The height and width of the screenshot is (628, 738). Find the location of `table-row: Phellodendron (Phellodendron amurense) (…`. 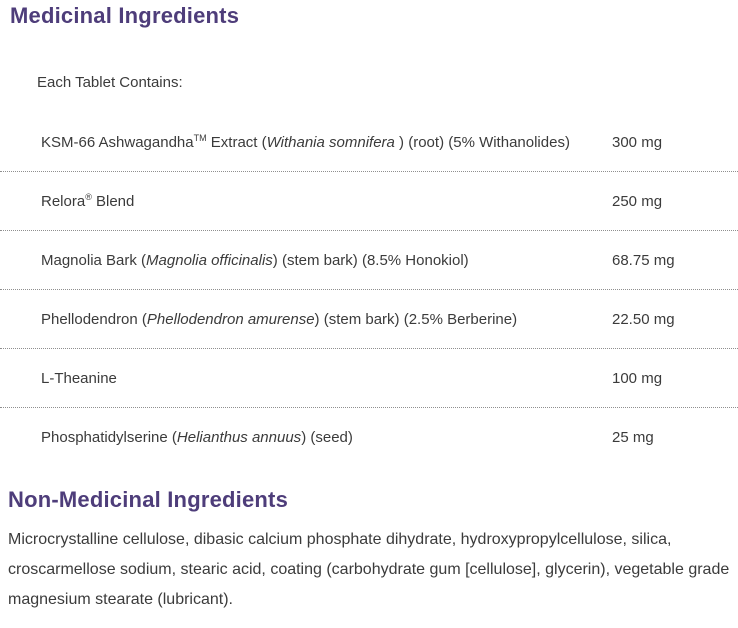

table-row: Phellodendron (Phellodendron amurense) (… is located at coordinates (369, 319).